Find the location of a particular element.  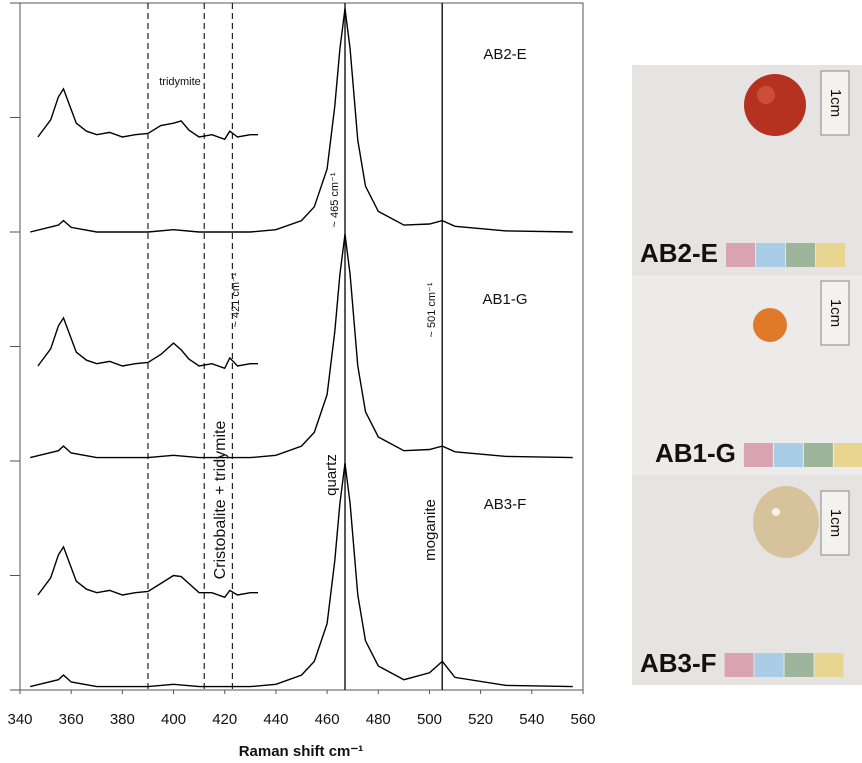

spectrum-label: AB1-G is located at coordinates (504, 299).